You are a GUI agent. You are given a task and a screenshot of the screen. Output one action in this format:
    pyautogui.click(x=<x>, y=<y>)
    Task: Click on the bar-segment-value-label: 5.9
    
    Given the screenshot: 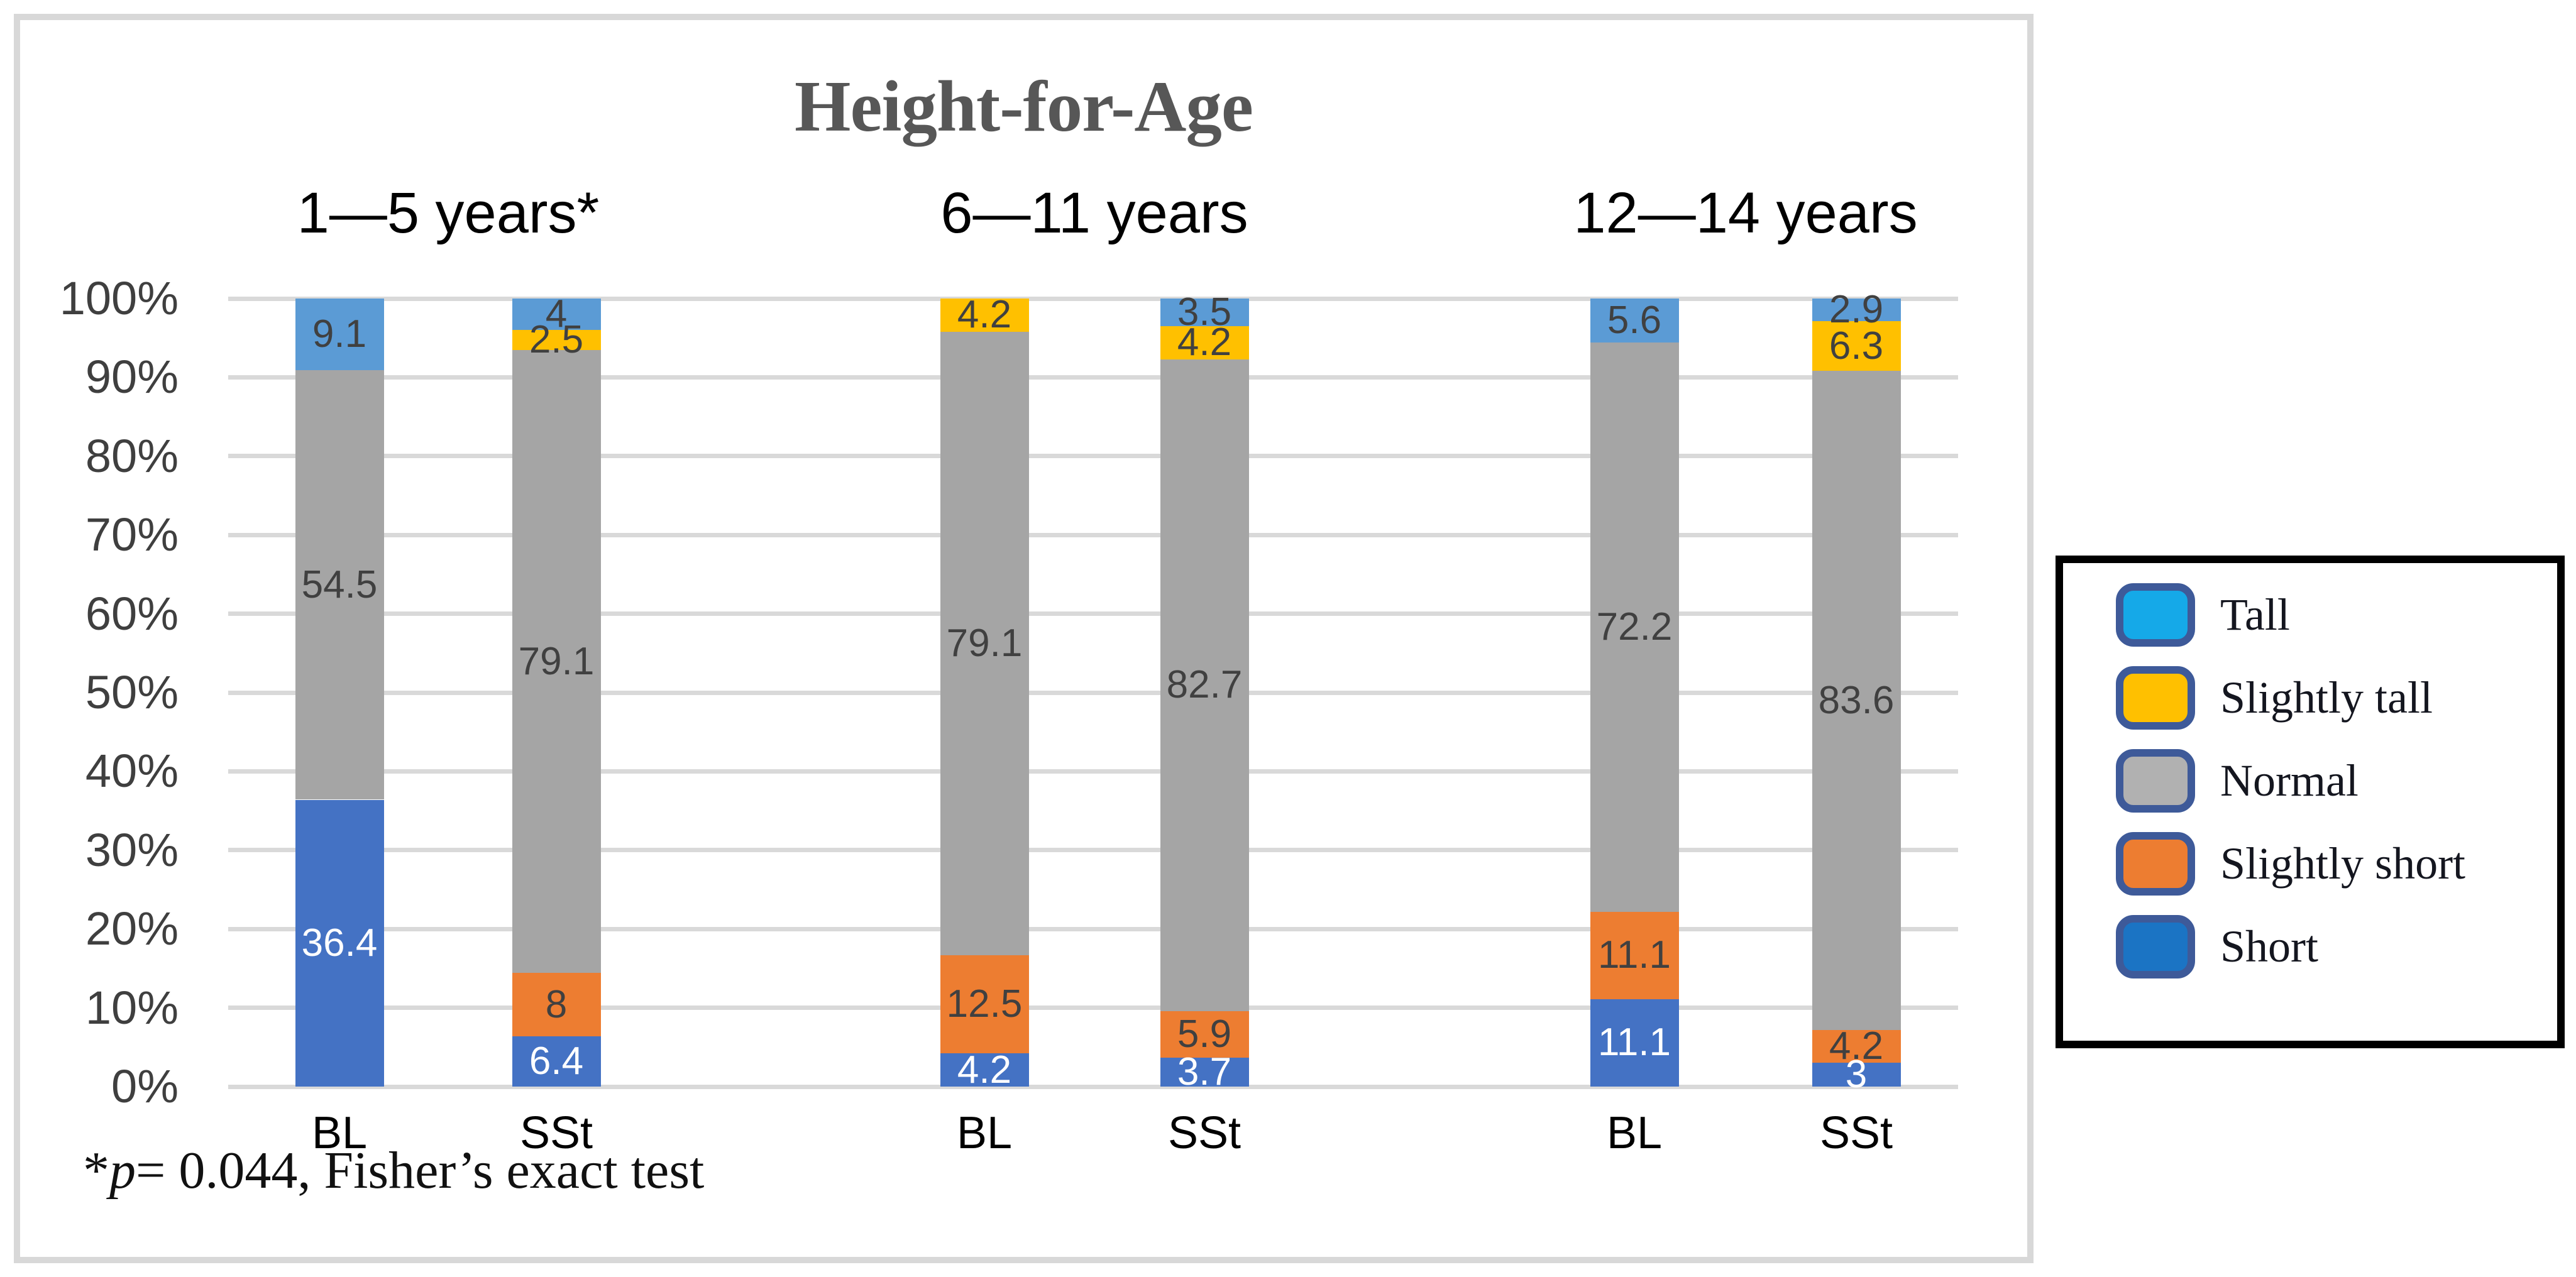 What is the action you would take?
    pyautogui.click(x=1204, y=1034)
    